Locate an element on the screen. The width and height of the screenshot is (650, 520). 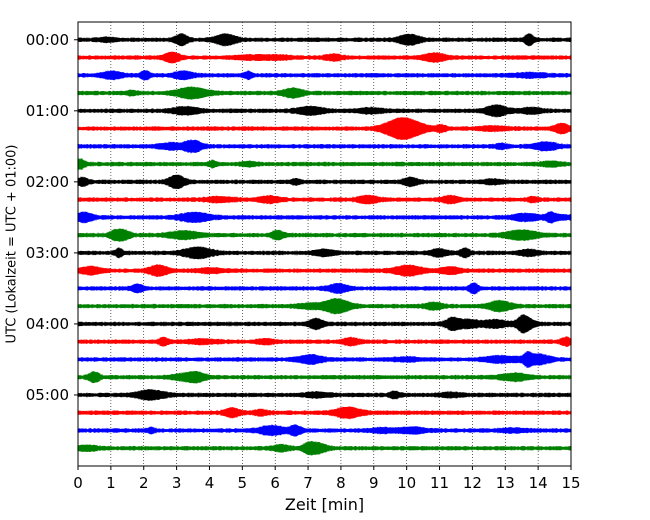
x-tick-label: 2 is located at coordinates (144, 483).